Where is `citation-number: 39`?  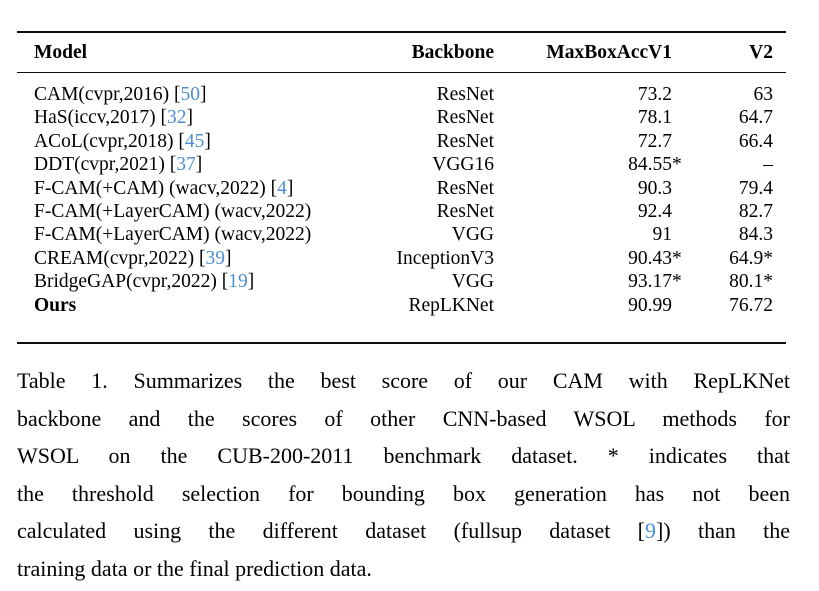 citation-number: 39 is located at coordinates (215, 258).